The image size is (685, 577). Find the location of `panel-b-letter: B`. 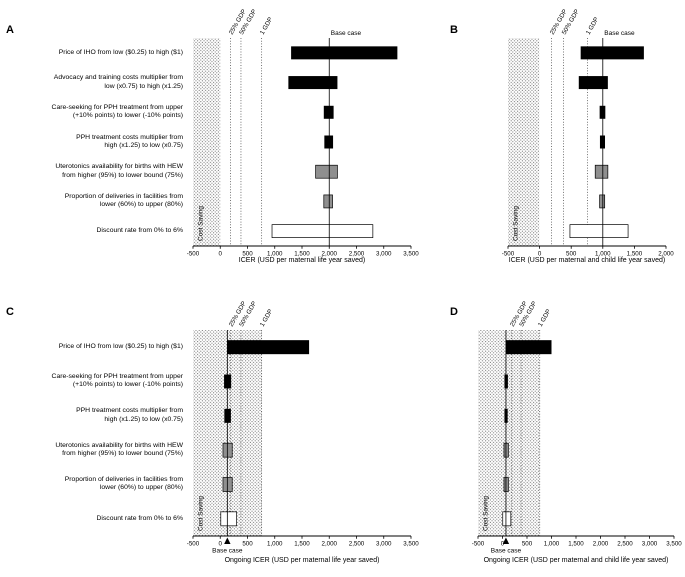

panel-b-letter: B is located at coordinates (454, 30).